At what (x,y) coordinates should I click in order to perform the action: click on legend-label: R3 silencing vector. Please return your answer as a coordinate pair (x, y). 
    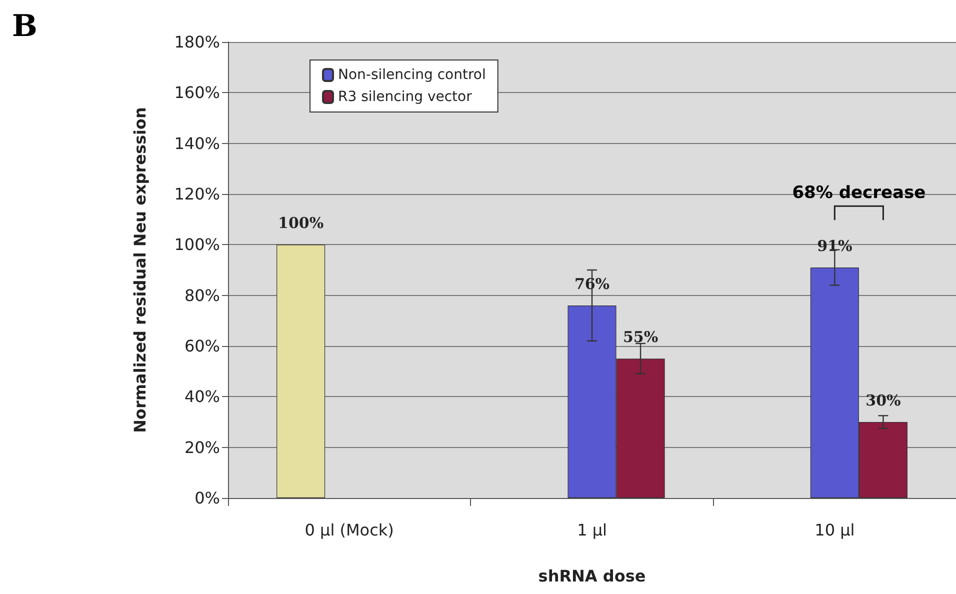
    Looking at the image, I should click on (405, 97).